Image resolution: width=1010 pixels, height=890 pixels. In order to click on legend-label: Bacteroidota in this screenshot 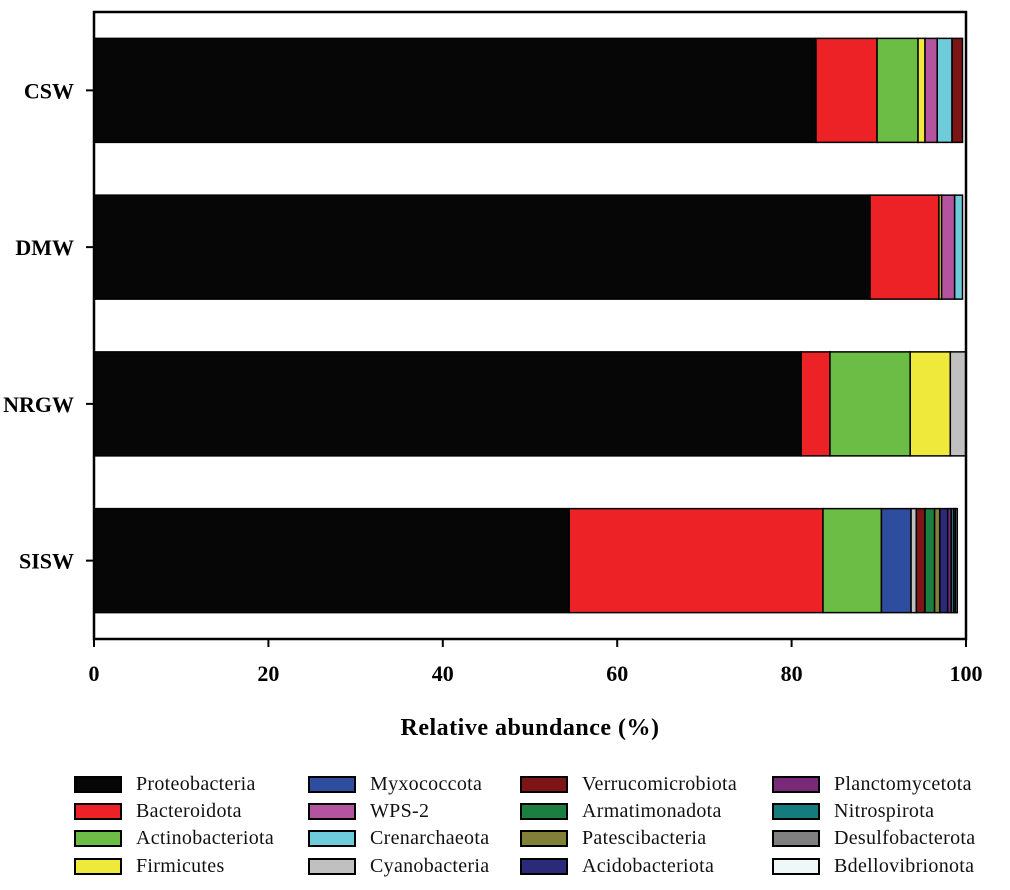, I will do `click(189, 810)`.